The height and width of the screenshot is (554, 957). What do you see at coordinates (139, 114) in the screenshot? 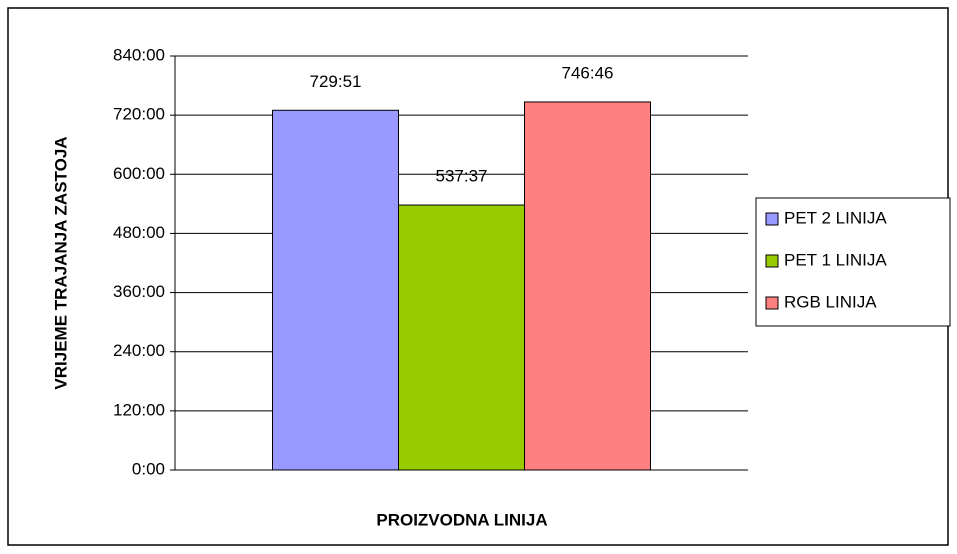
I see `y-tick-label: 720:00` at bounding box center [139, 114].